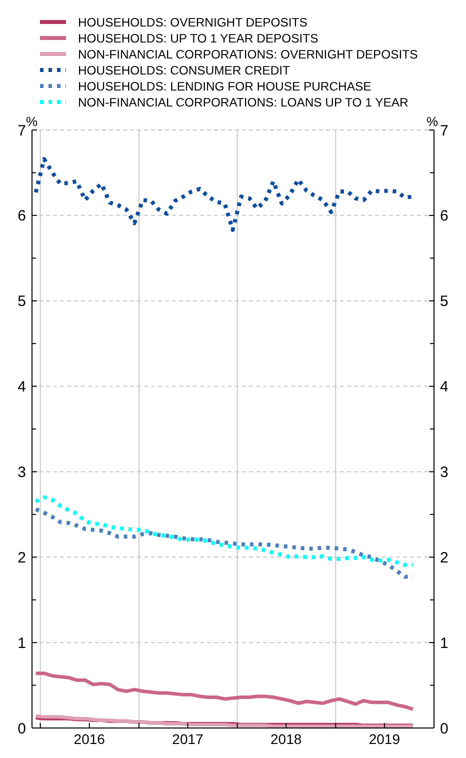 The height and width of the screenshot is (758, 466). What do you see at coordinates (286, 739) in the screenshot?
I see `x-tick-label: 2018` at bounding box center [286, 739].